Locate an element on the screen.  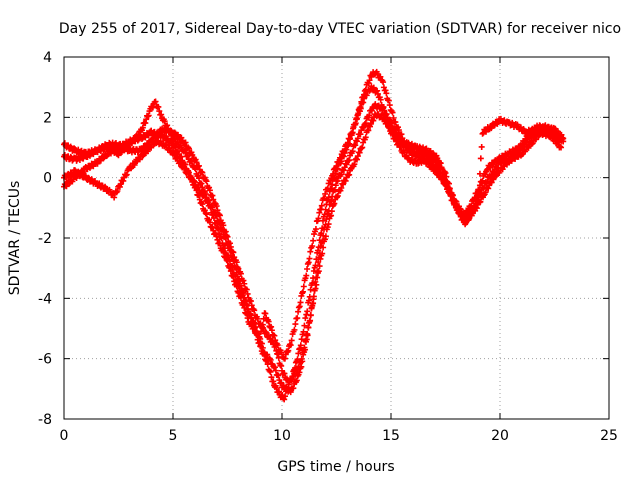
y-tick-label: -8 is located at coordinates (45, 420).